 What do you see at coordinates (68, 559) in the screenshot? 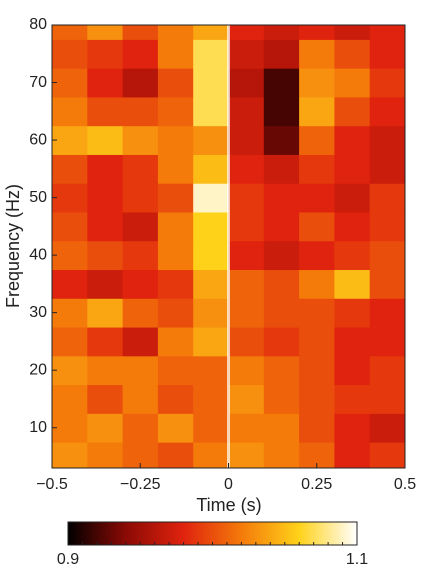
I see `colorbar-tick-label: 0.9` at bounding box center [68, 559].